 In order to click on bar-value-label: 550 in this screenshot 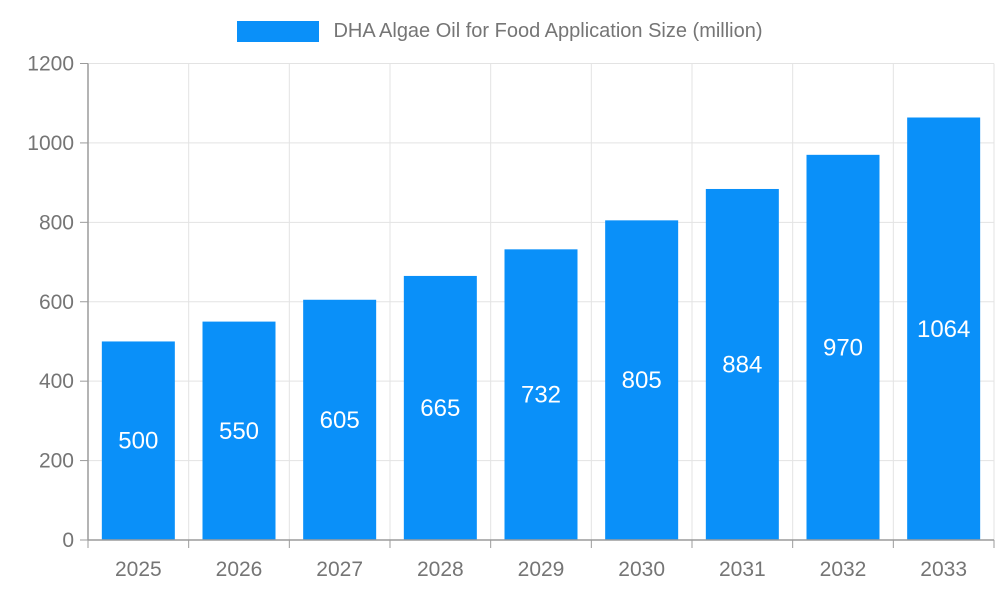, I will do `click(239, 431)`.